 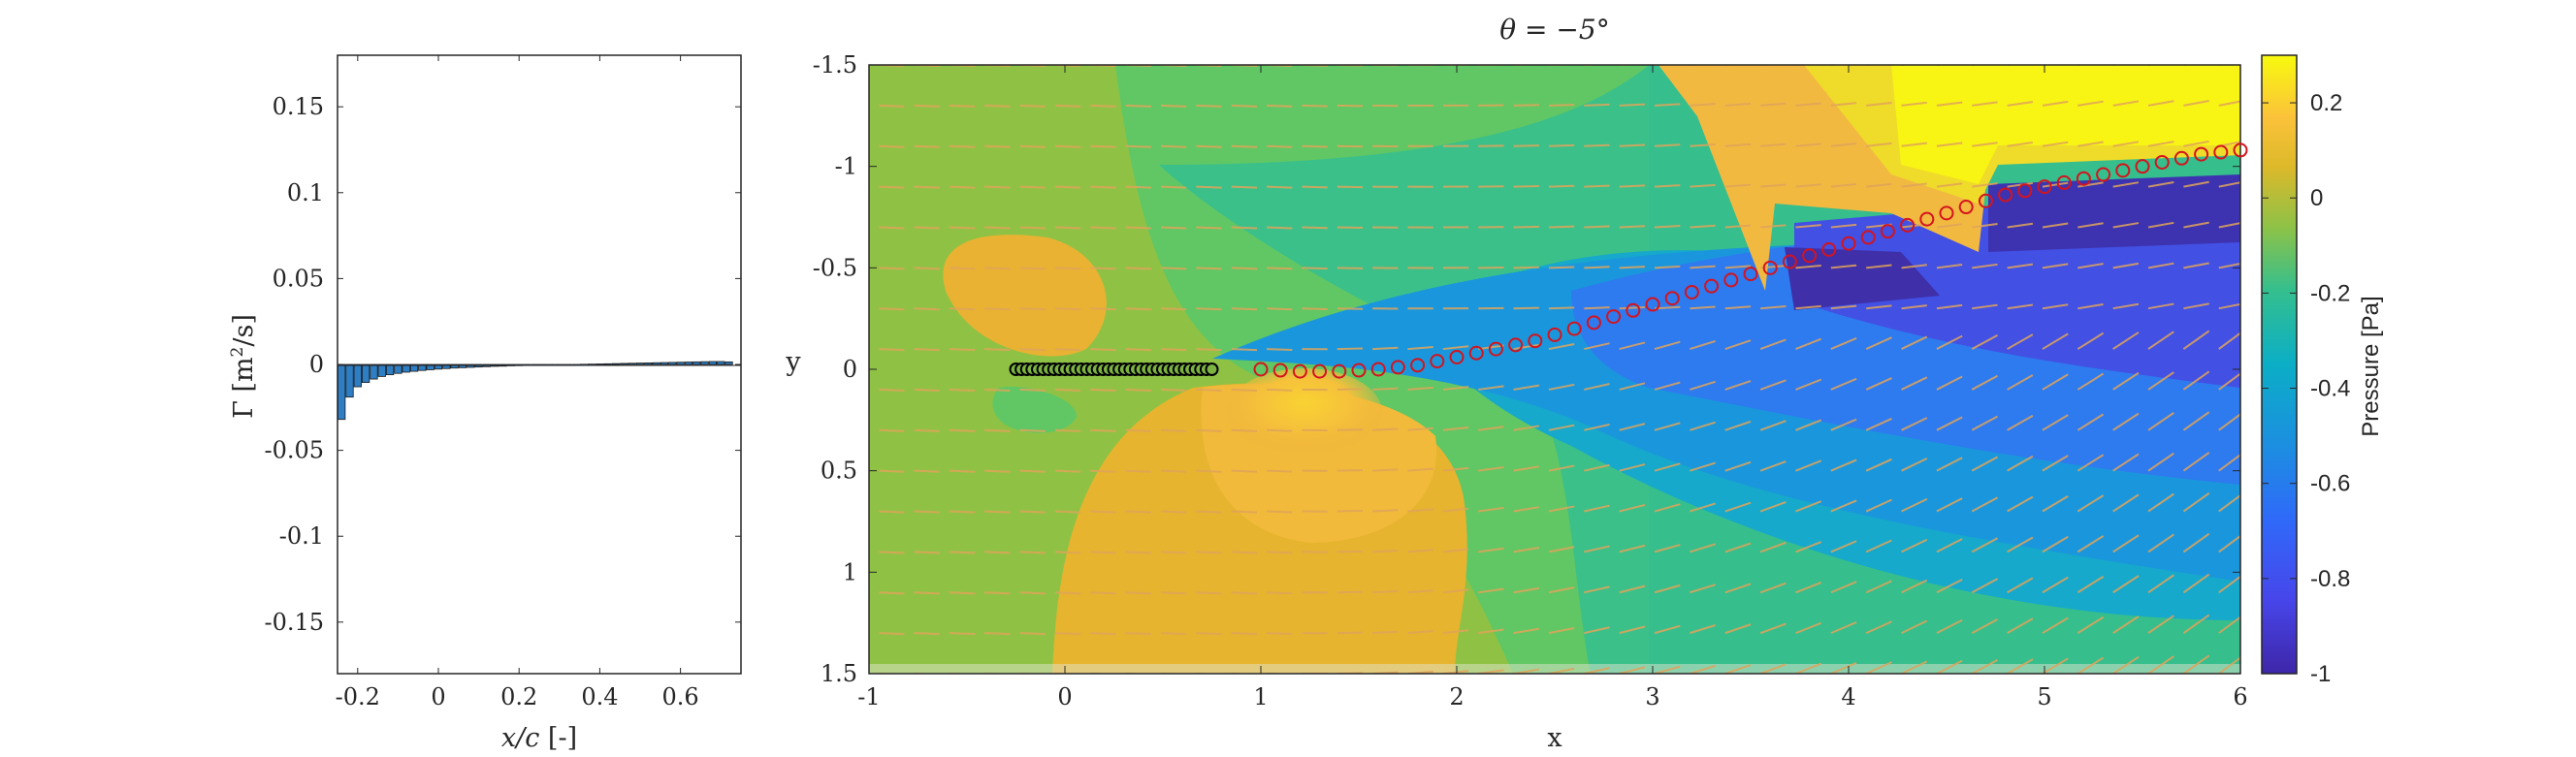 I want to click on bar-y-tick-label: 0, so click(x=316, y=364).